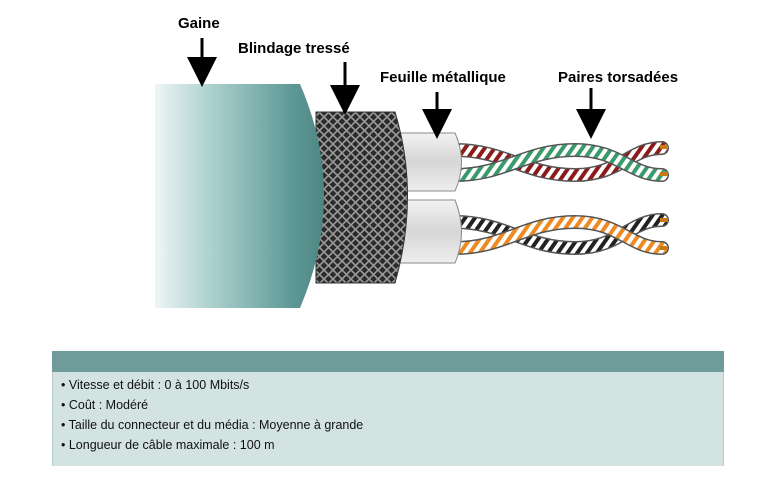 The width and height of the screenshot is (757, 478). What do you see at coordinates (155, 385) in the screenshot?
I see `info-speed: • Vitesse et débit : 0 à 100 Mbits/s` at bounding box center [155, 385].